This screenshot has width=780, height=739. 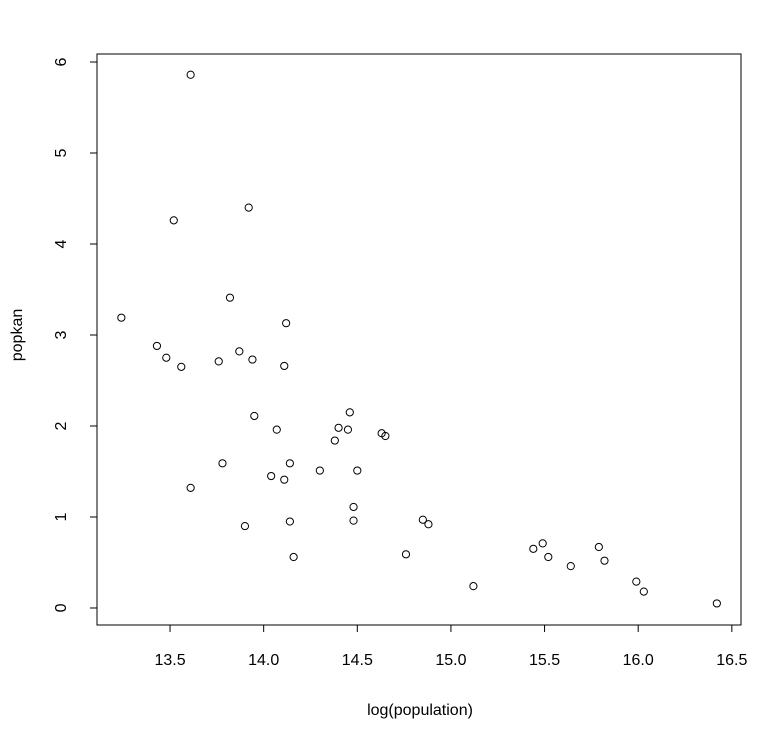 What do you see at coordinates (17, 335) in the screenshot?
I see `y-axis-label: popkan` at bounding box center [17, 335].